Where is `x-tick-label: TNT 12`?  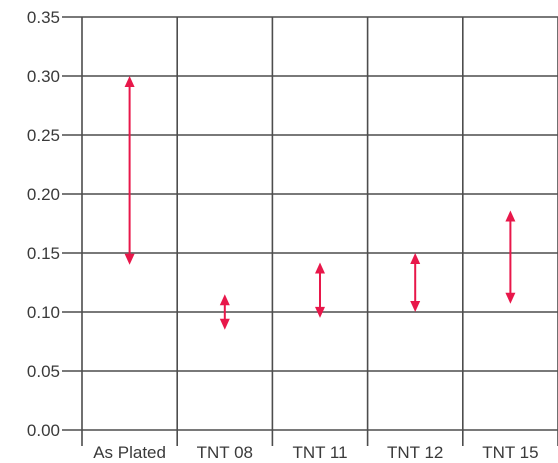
x-tick-label: TNT 12 is located at coordinates (415, 452).